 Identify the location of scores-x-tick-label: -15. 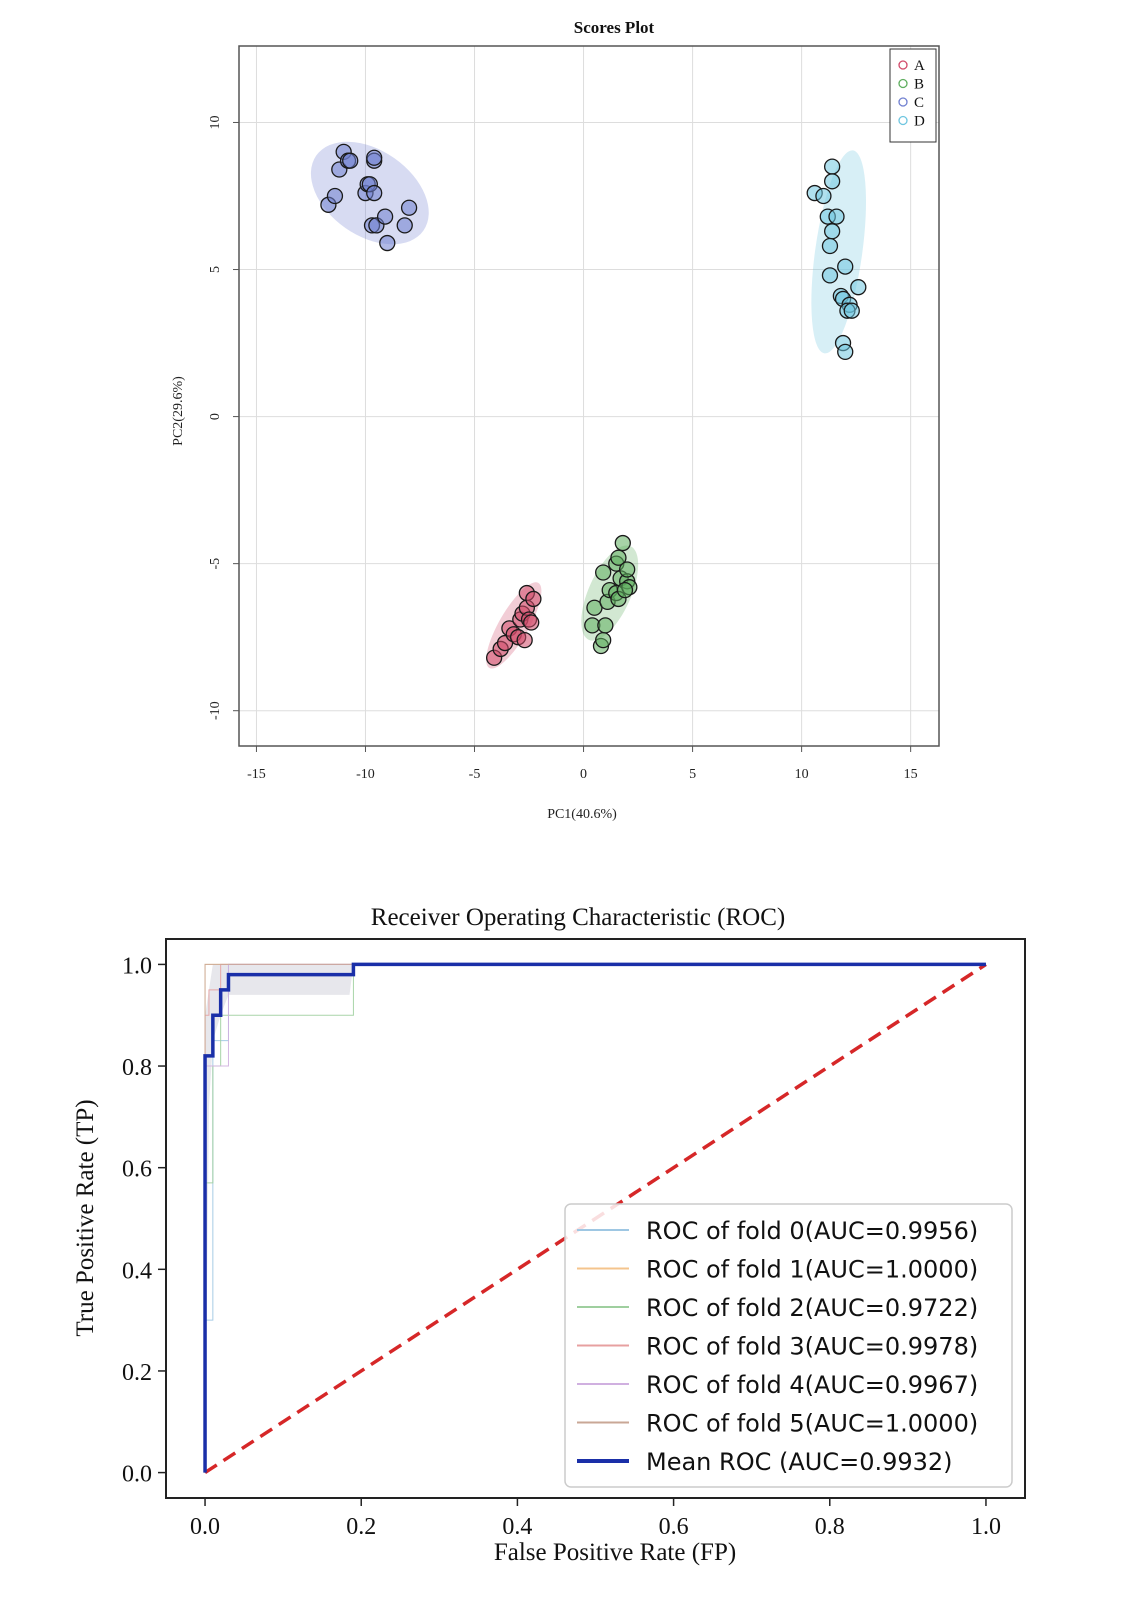
(256, 774).